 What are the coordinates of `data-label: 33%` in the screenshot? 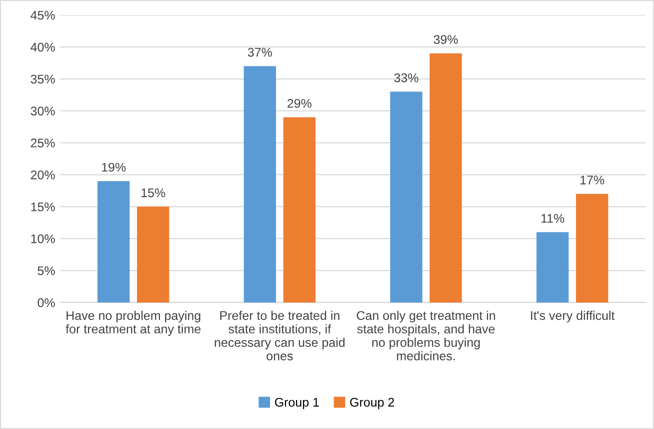 It's located at (406, 77).